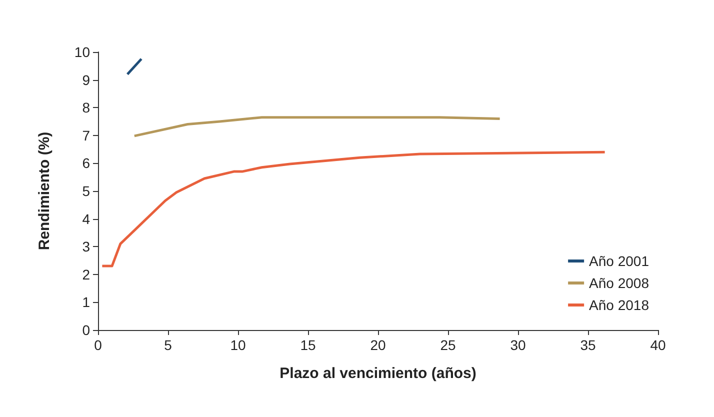 Image resolution: width=714 pixels, height=417 pixels. I want to click on y-tick-label: 2, so click(86, 274).